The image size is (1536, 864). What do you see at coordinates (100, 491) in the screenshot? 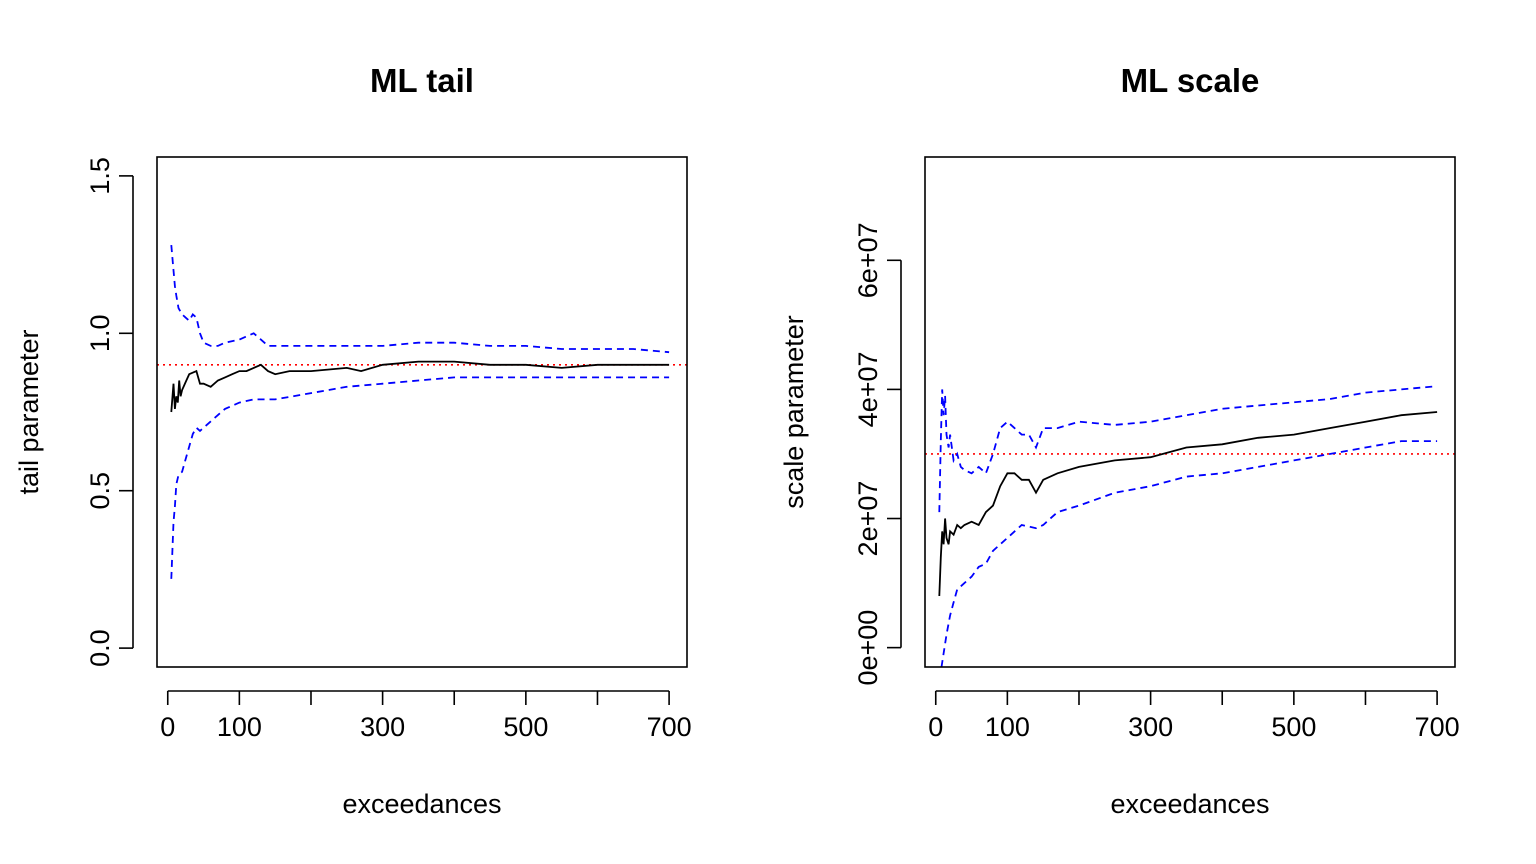
I see `y-tick-label: 0.5` at bounding box center [100, 491].